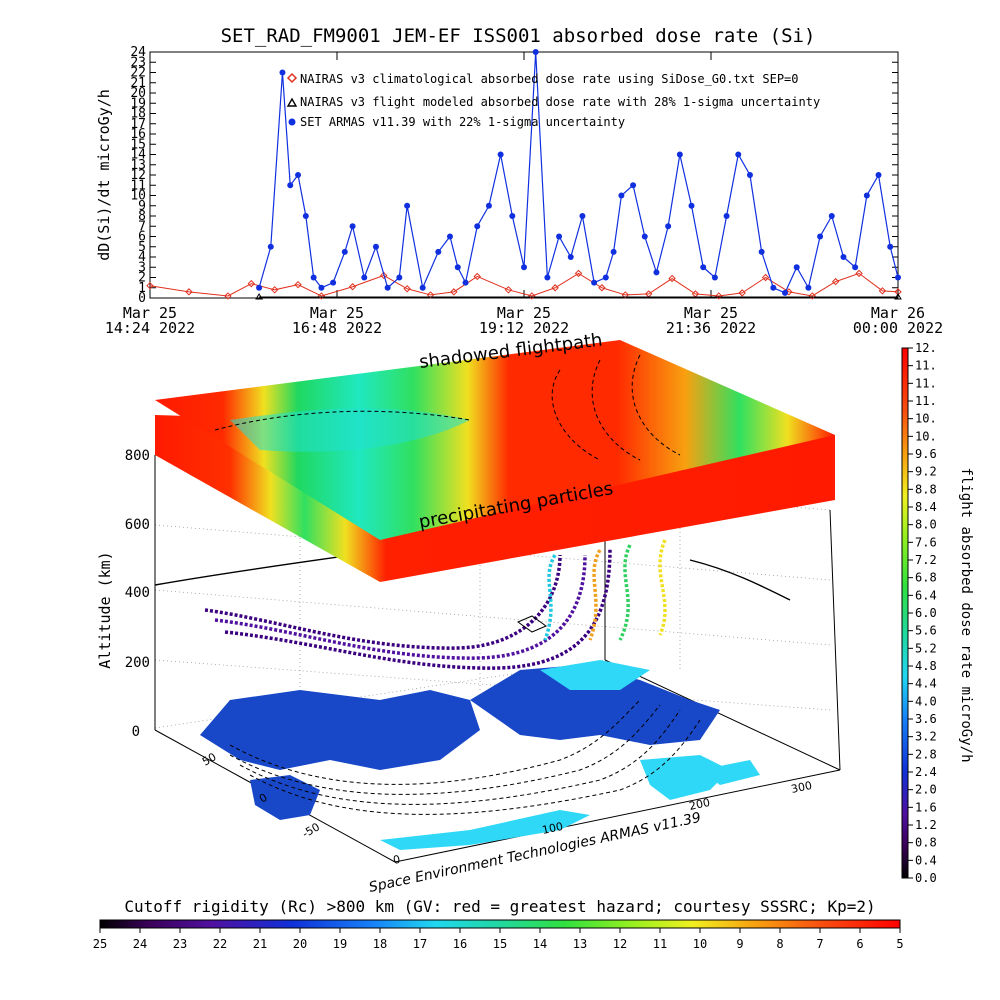  What do you see at coordinates (926, 525) in the screenshot?
I see `colorbar-tick-label: 8.0` at bounding box center [926, 525].